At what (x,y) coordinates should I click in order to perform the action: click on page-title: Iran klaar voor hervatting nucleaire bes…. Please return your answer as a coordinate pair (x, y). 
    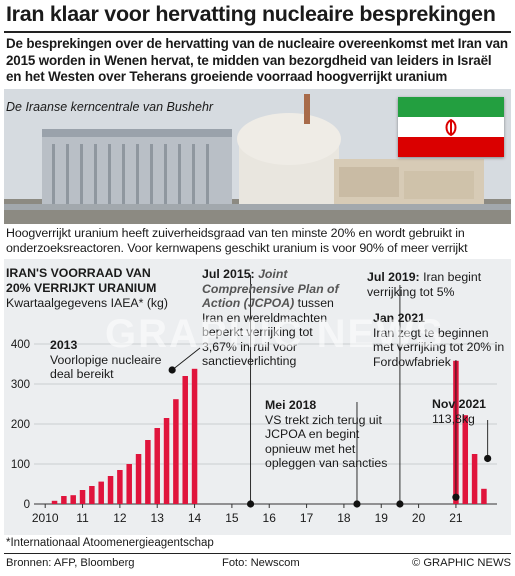
    Looking at the image, I should click on (251, 14).